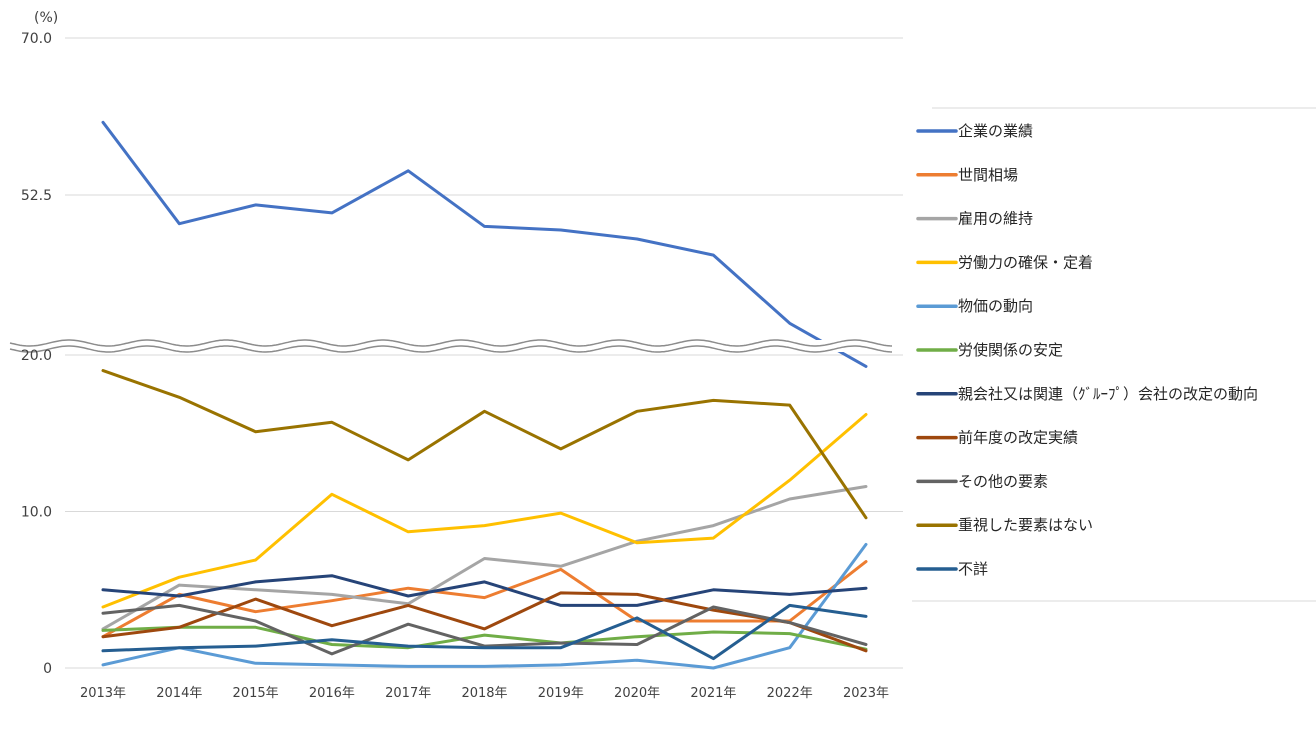 The image size is (1316, 735). Describe the element at coordinates (179, 693) in the screenshot. I see `x-tick-label: 2014年` at that location.